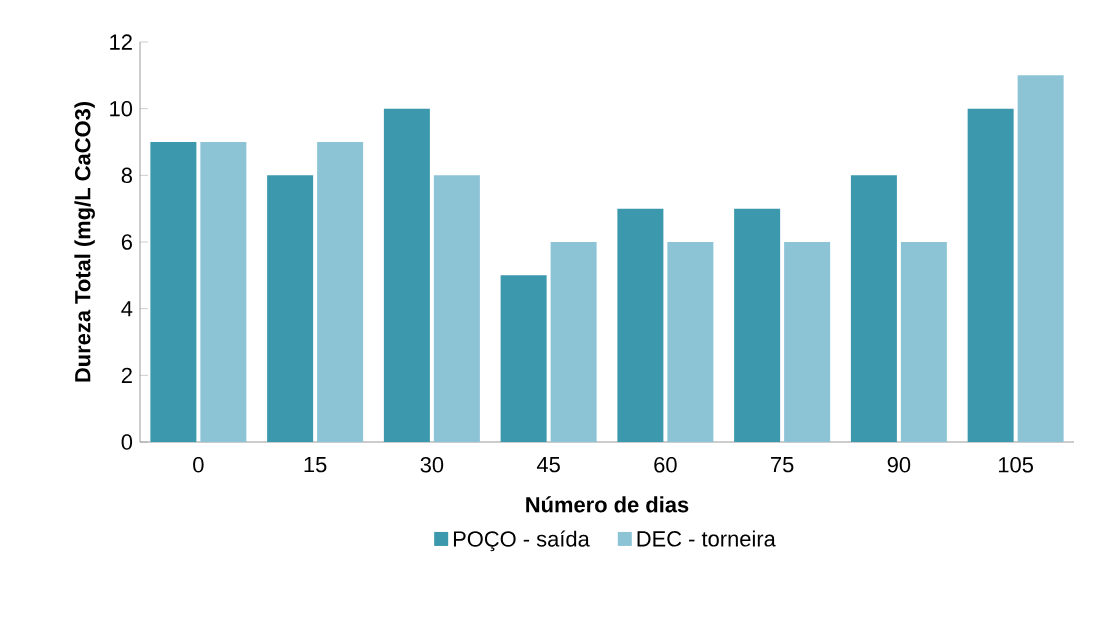 This screenshot has width=1100, height=640. Describe the element at coordinates (665, 465) in the screenshot. I see `x-tick-label: 60` at that location.